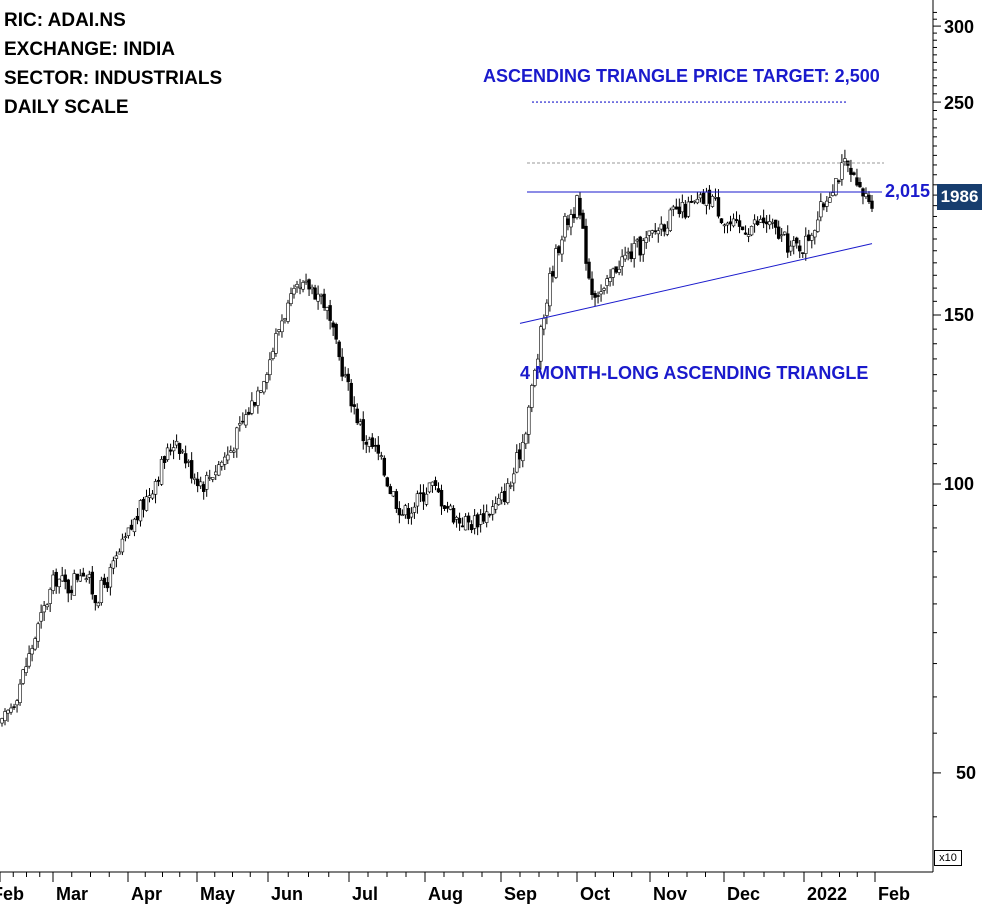 The image size is (982, 905). I want to click on scale-label: DAILY SCALE, so click(66, 107).